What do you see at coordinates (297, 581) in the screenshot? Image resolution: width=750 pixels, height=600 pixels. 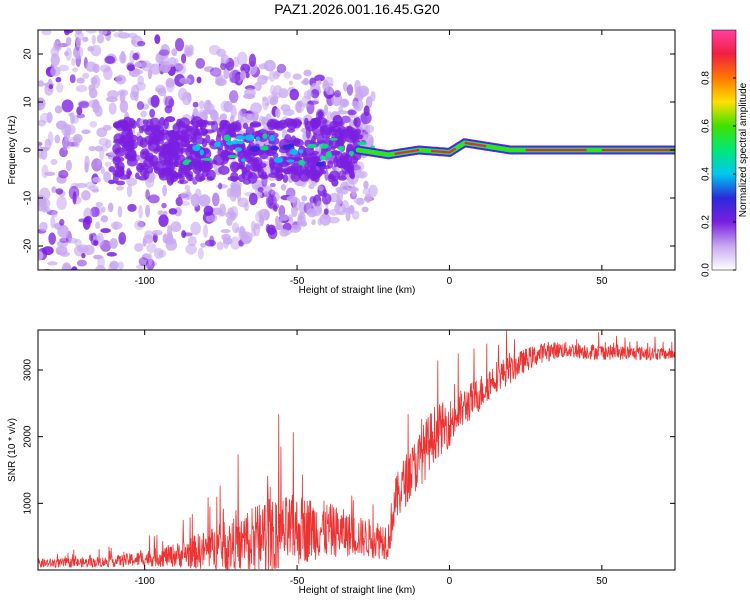 I see `snr-x-tick-label: -50` at bounding box center [297, 581].